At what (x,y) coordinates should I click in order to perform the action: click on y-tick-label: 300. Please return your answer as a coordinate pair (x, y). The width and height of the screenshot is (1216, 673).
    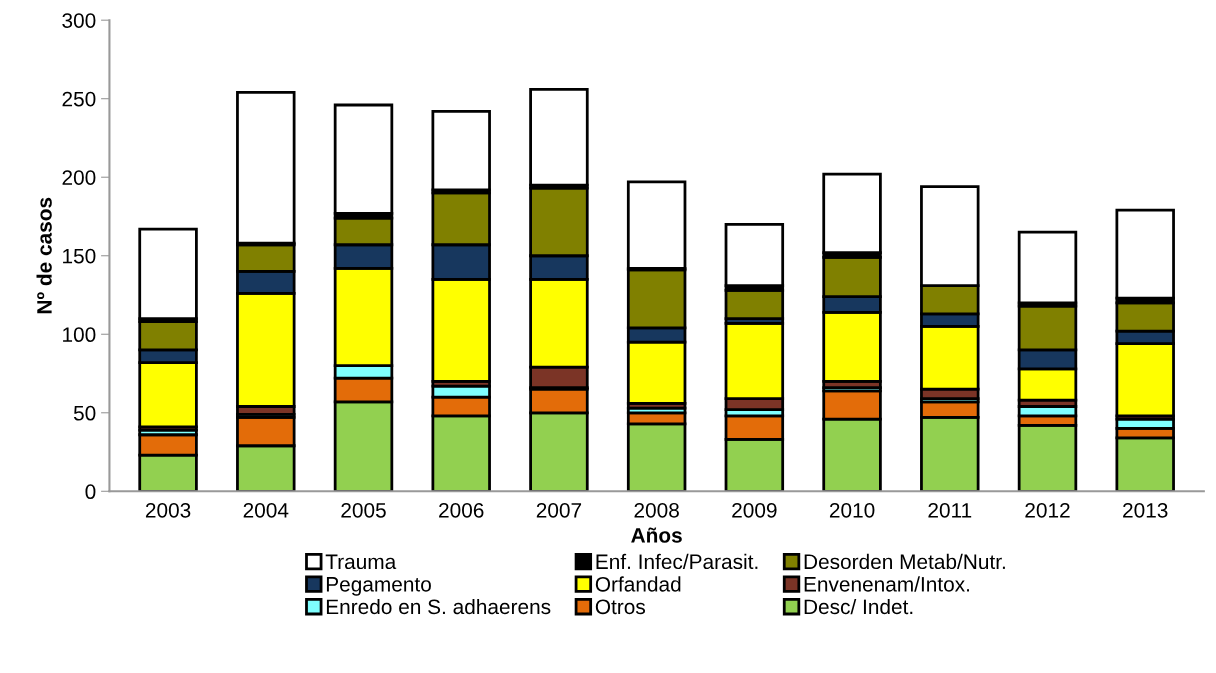
    Looking at the image, I should click on (79, 20).